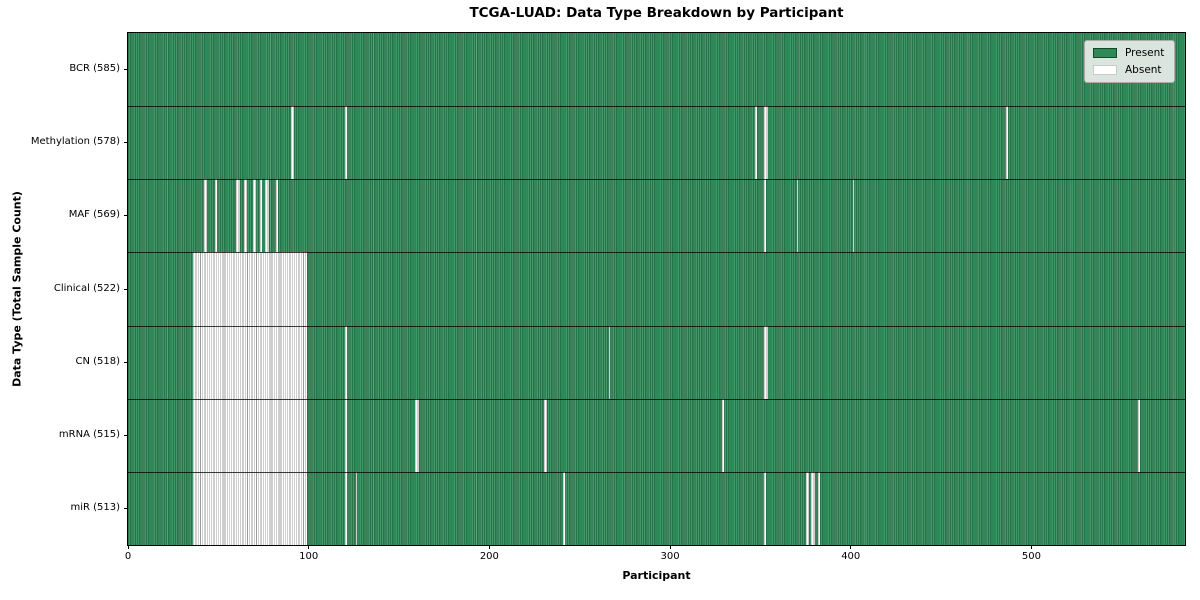 The width and height of the screenshot is (1200, 600). Describe the element at coordinates (95, 507) in the screenshot. I see `y-tick-label: miR (513)` at that location.